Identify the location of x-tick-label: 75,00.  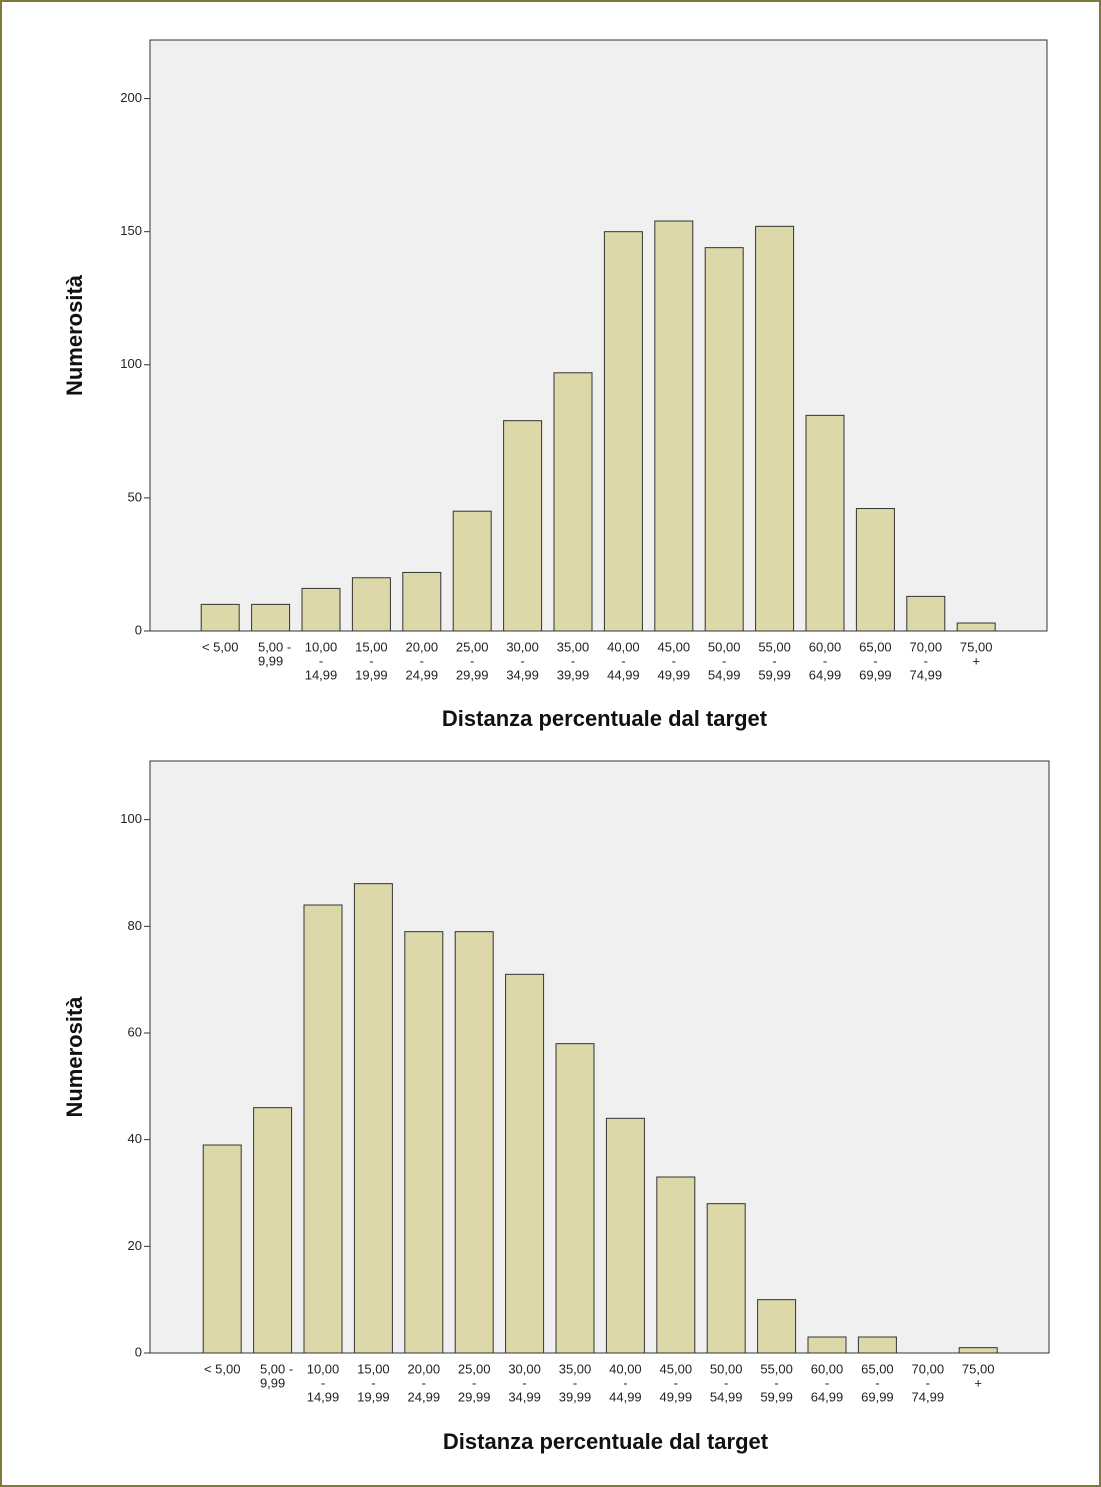
(976, 646).